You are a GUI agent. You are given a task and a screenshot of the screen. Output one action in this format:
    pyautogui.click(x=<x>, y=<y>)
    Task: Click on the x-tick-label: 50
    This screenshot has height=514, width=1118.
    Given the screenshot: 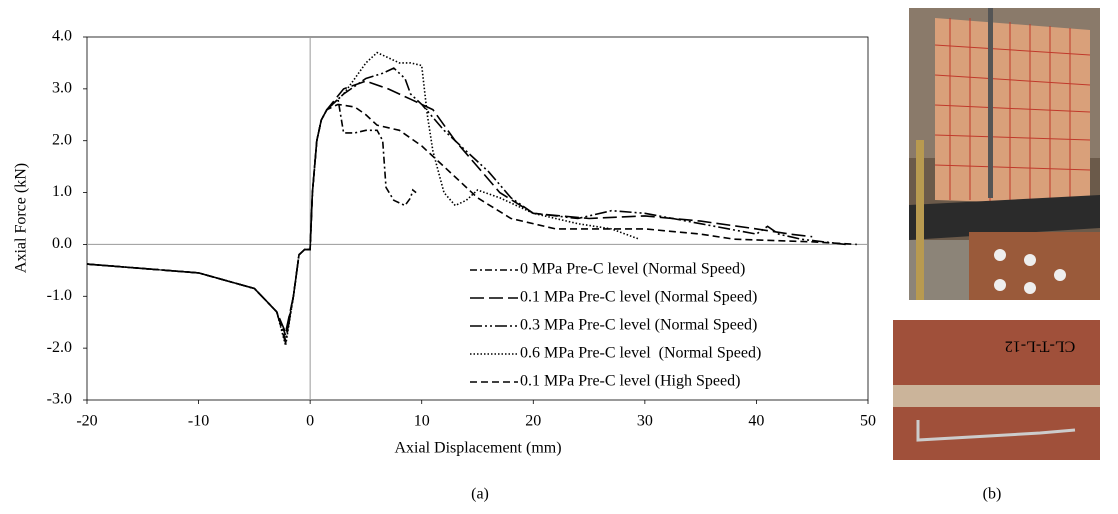 What is the action you would take?
    pyautogui.click(x=868, y=421)
    